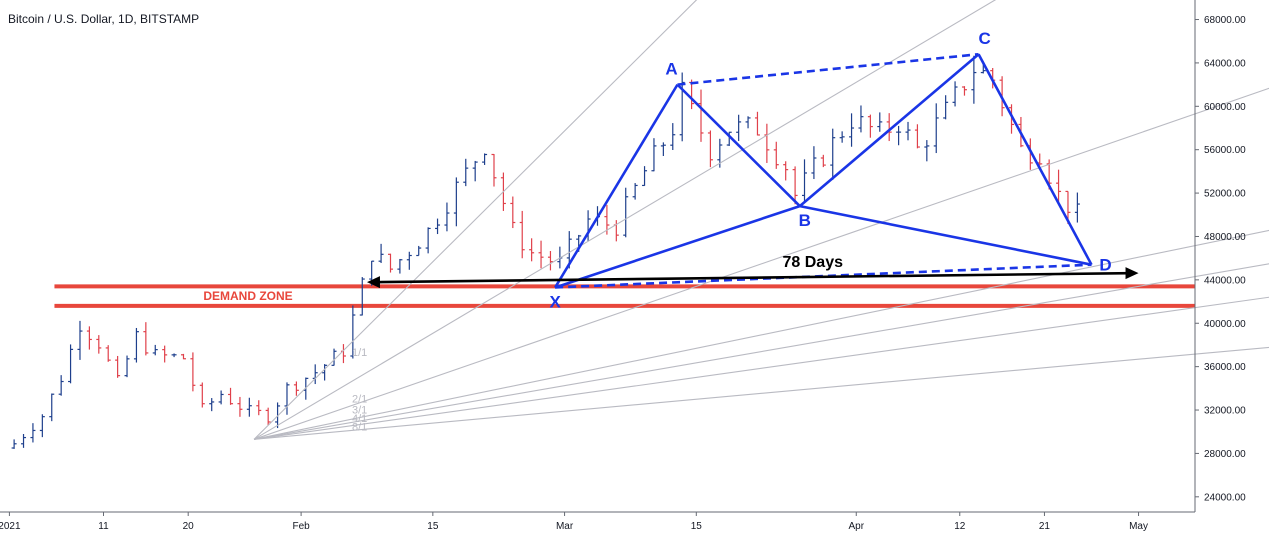 The width and height of the screenshot is (1269, 544). Describe the element at coordinates (247, 296) in the screenshot. I see `demand-zone-label: DEMAND ZONE` at that location.